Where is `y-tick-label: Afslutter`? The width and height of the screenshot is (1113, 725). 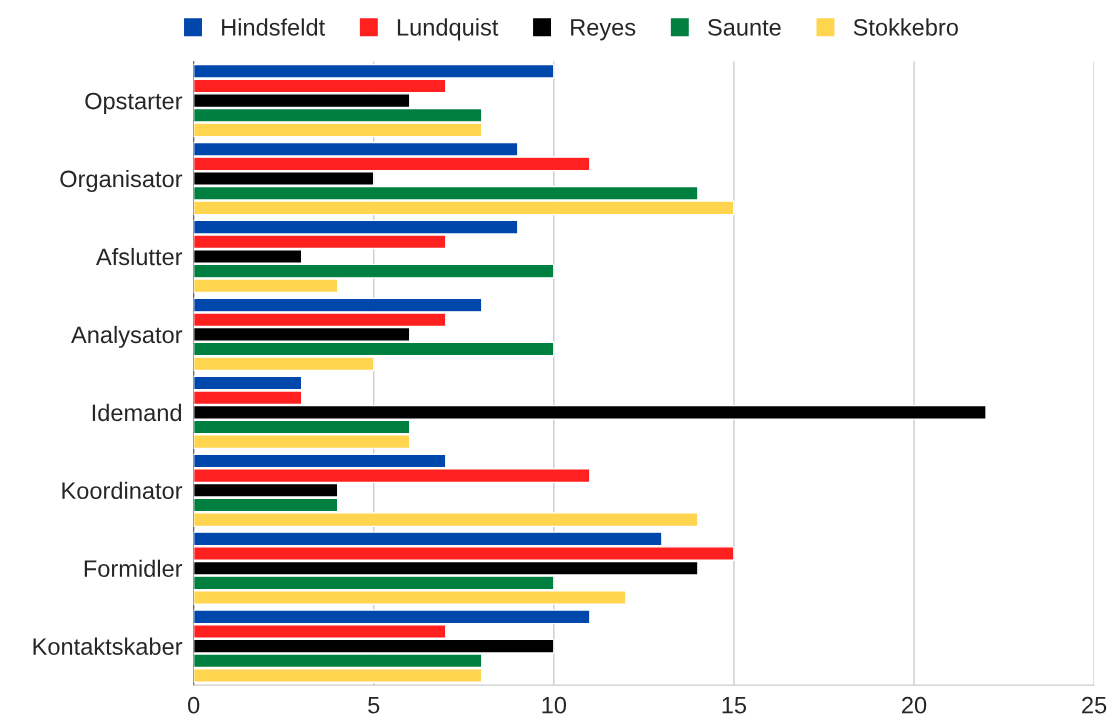
y-tick-label: Afslutter is located at coordinates (139, 256).